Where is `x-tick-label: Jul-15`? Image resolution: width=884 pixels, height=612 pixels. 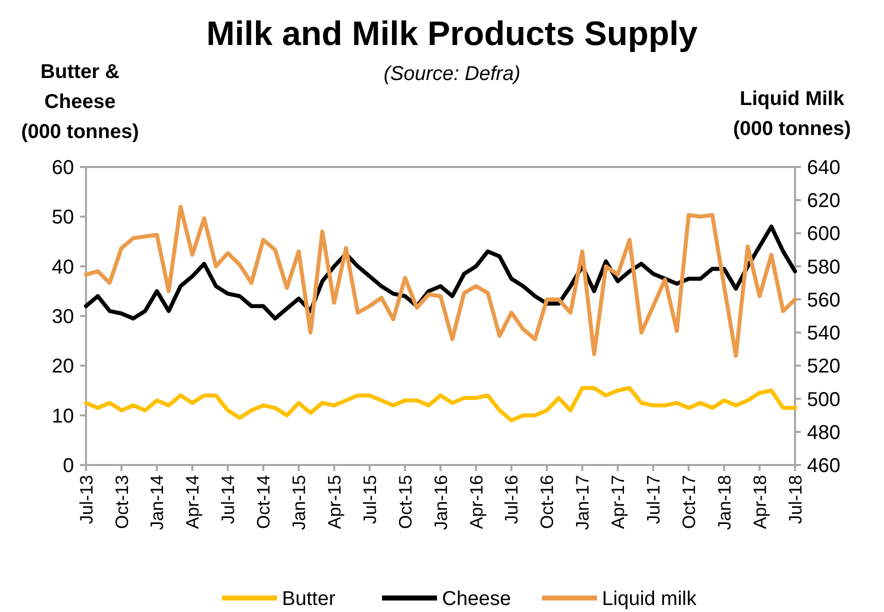
x-tick-label: Jul-15 is located at coordinates (370, 499).